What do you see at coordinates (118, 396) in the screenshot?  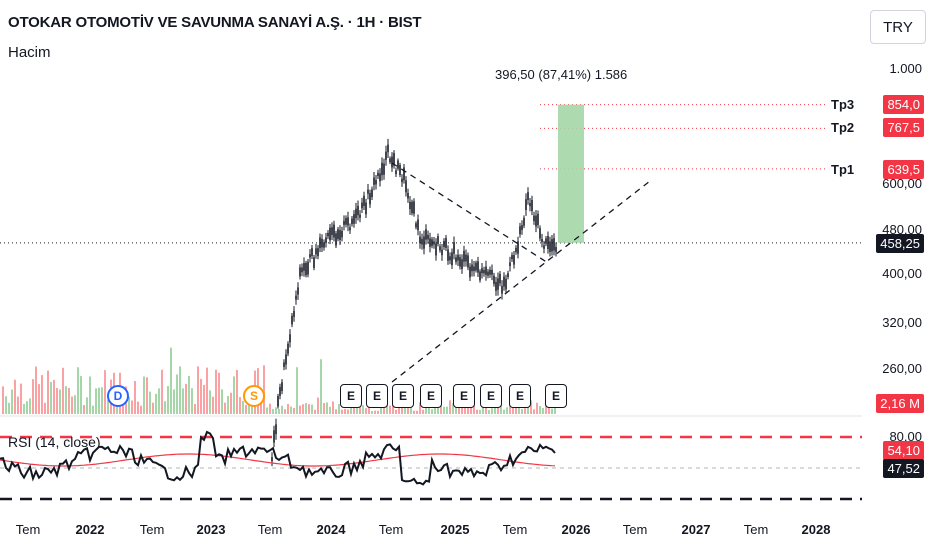 I see `dividend-marker: D` at bounding box center [118, 396].